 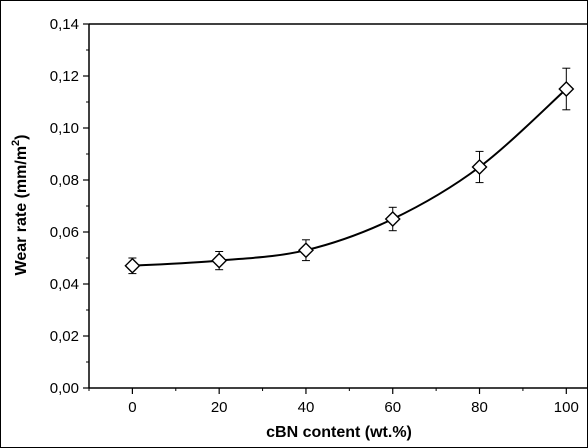 What do you see at coordinates (64, 128) in the screenshot?
I see `y-tick-label: 0,10` at bounding box center [64, 128].